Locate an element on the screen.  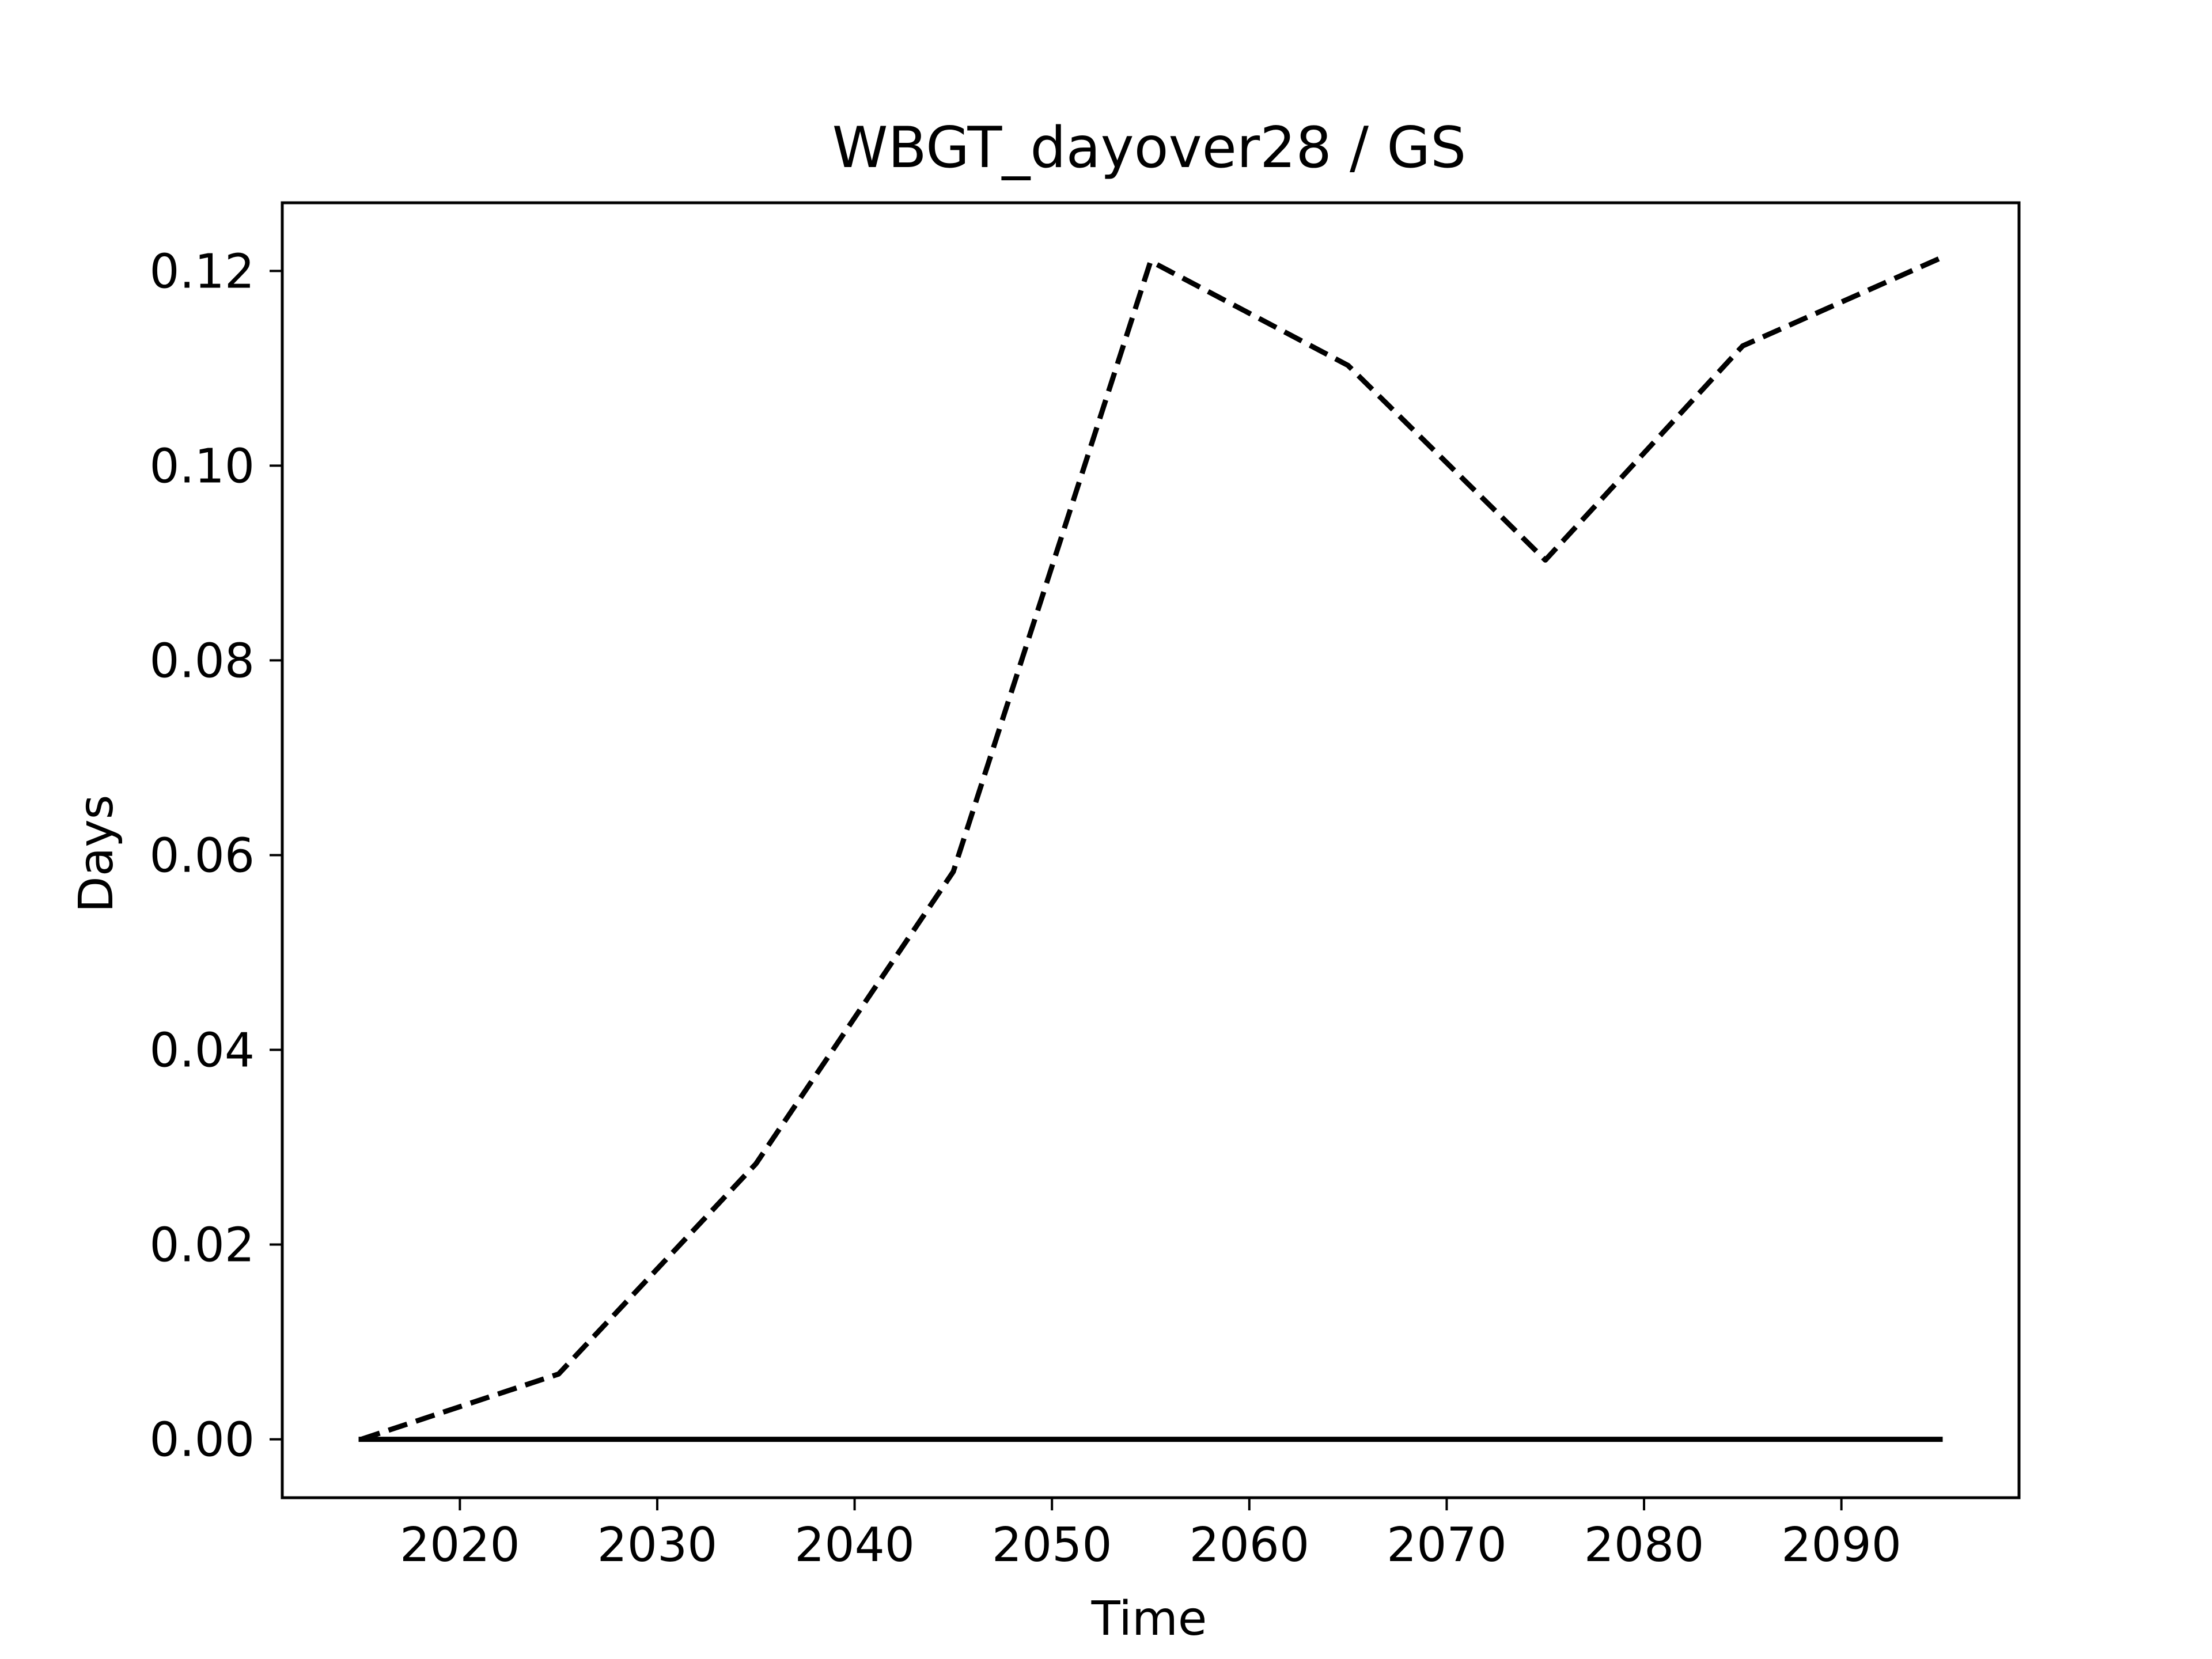
chart-title: WBGT_dayover28 / GS is located at coordinates (1149, 148).